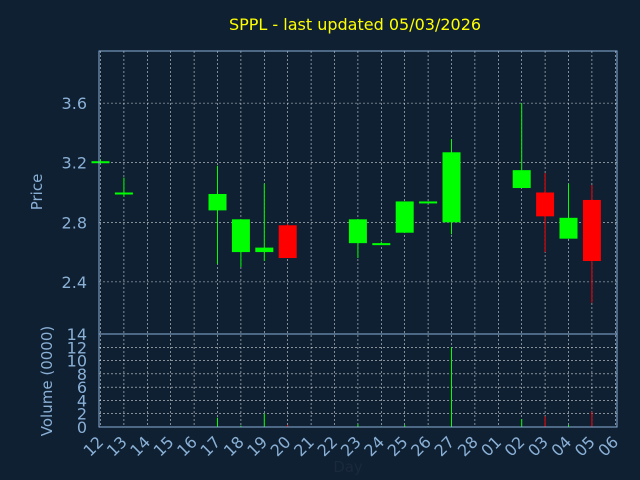 Image resolution: width=640 pixels, height=480 pixels. What do you see at coordinates (355, 24) in the screenshot?
I see `chart-title: SPPL - last updated 05/03/2026` at bounding box center [355, 24].